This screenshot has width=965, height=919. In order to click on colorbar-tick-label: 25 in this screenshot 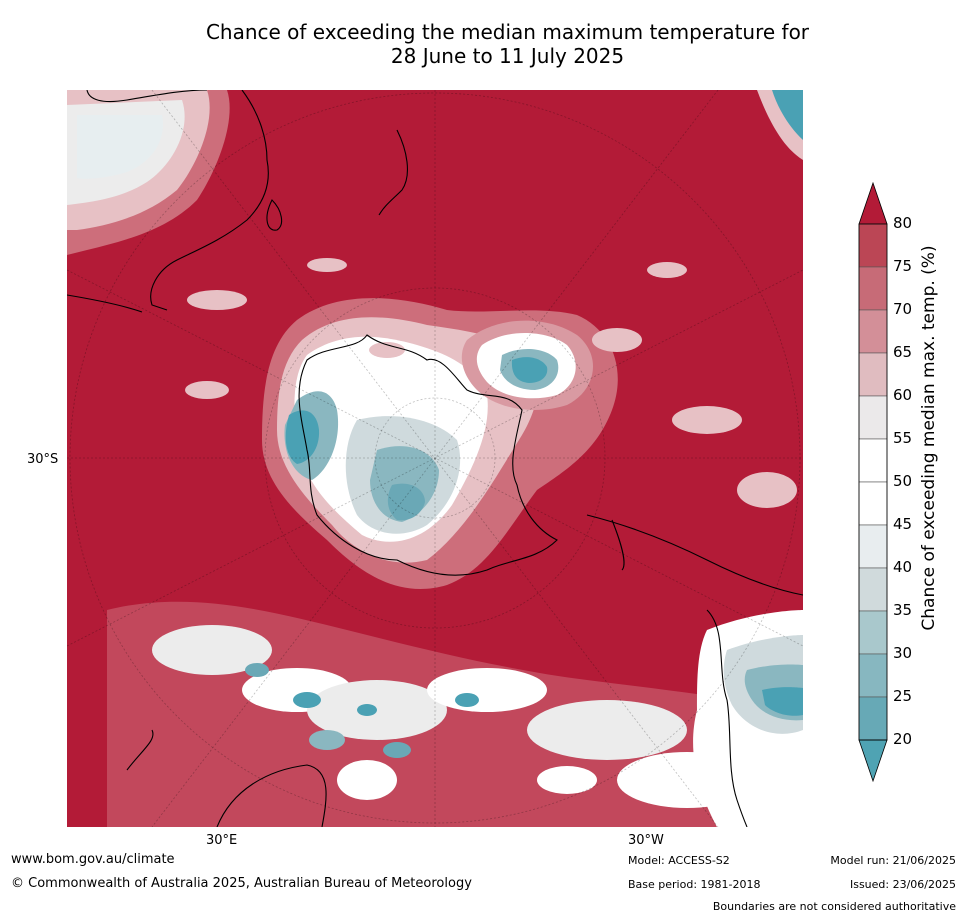, I will do `click(903, 696)`.